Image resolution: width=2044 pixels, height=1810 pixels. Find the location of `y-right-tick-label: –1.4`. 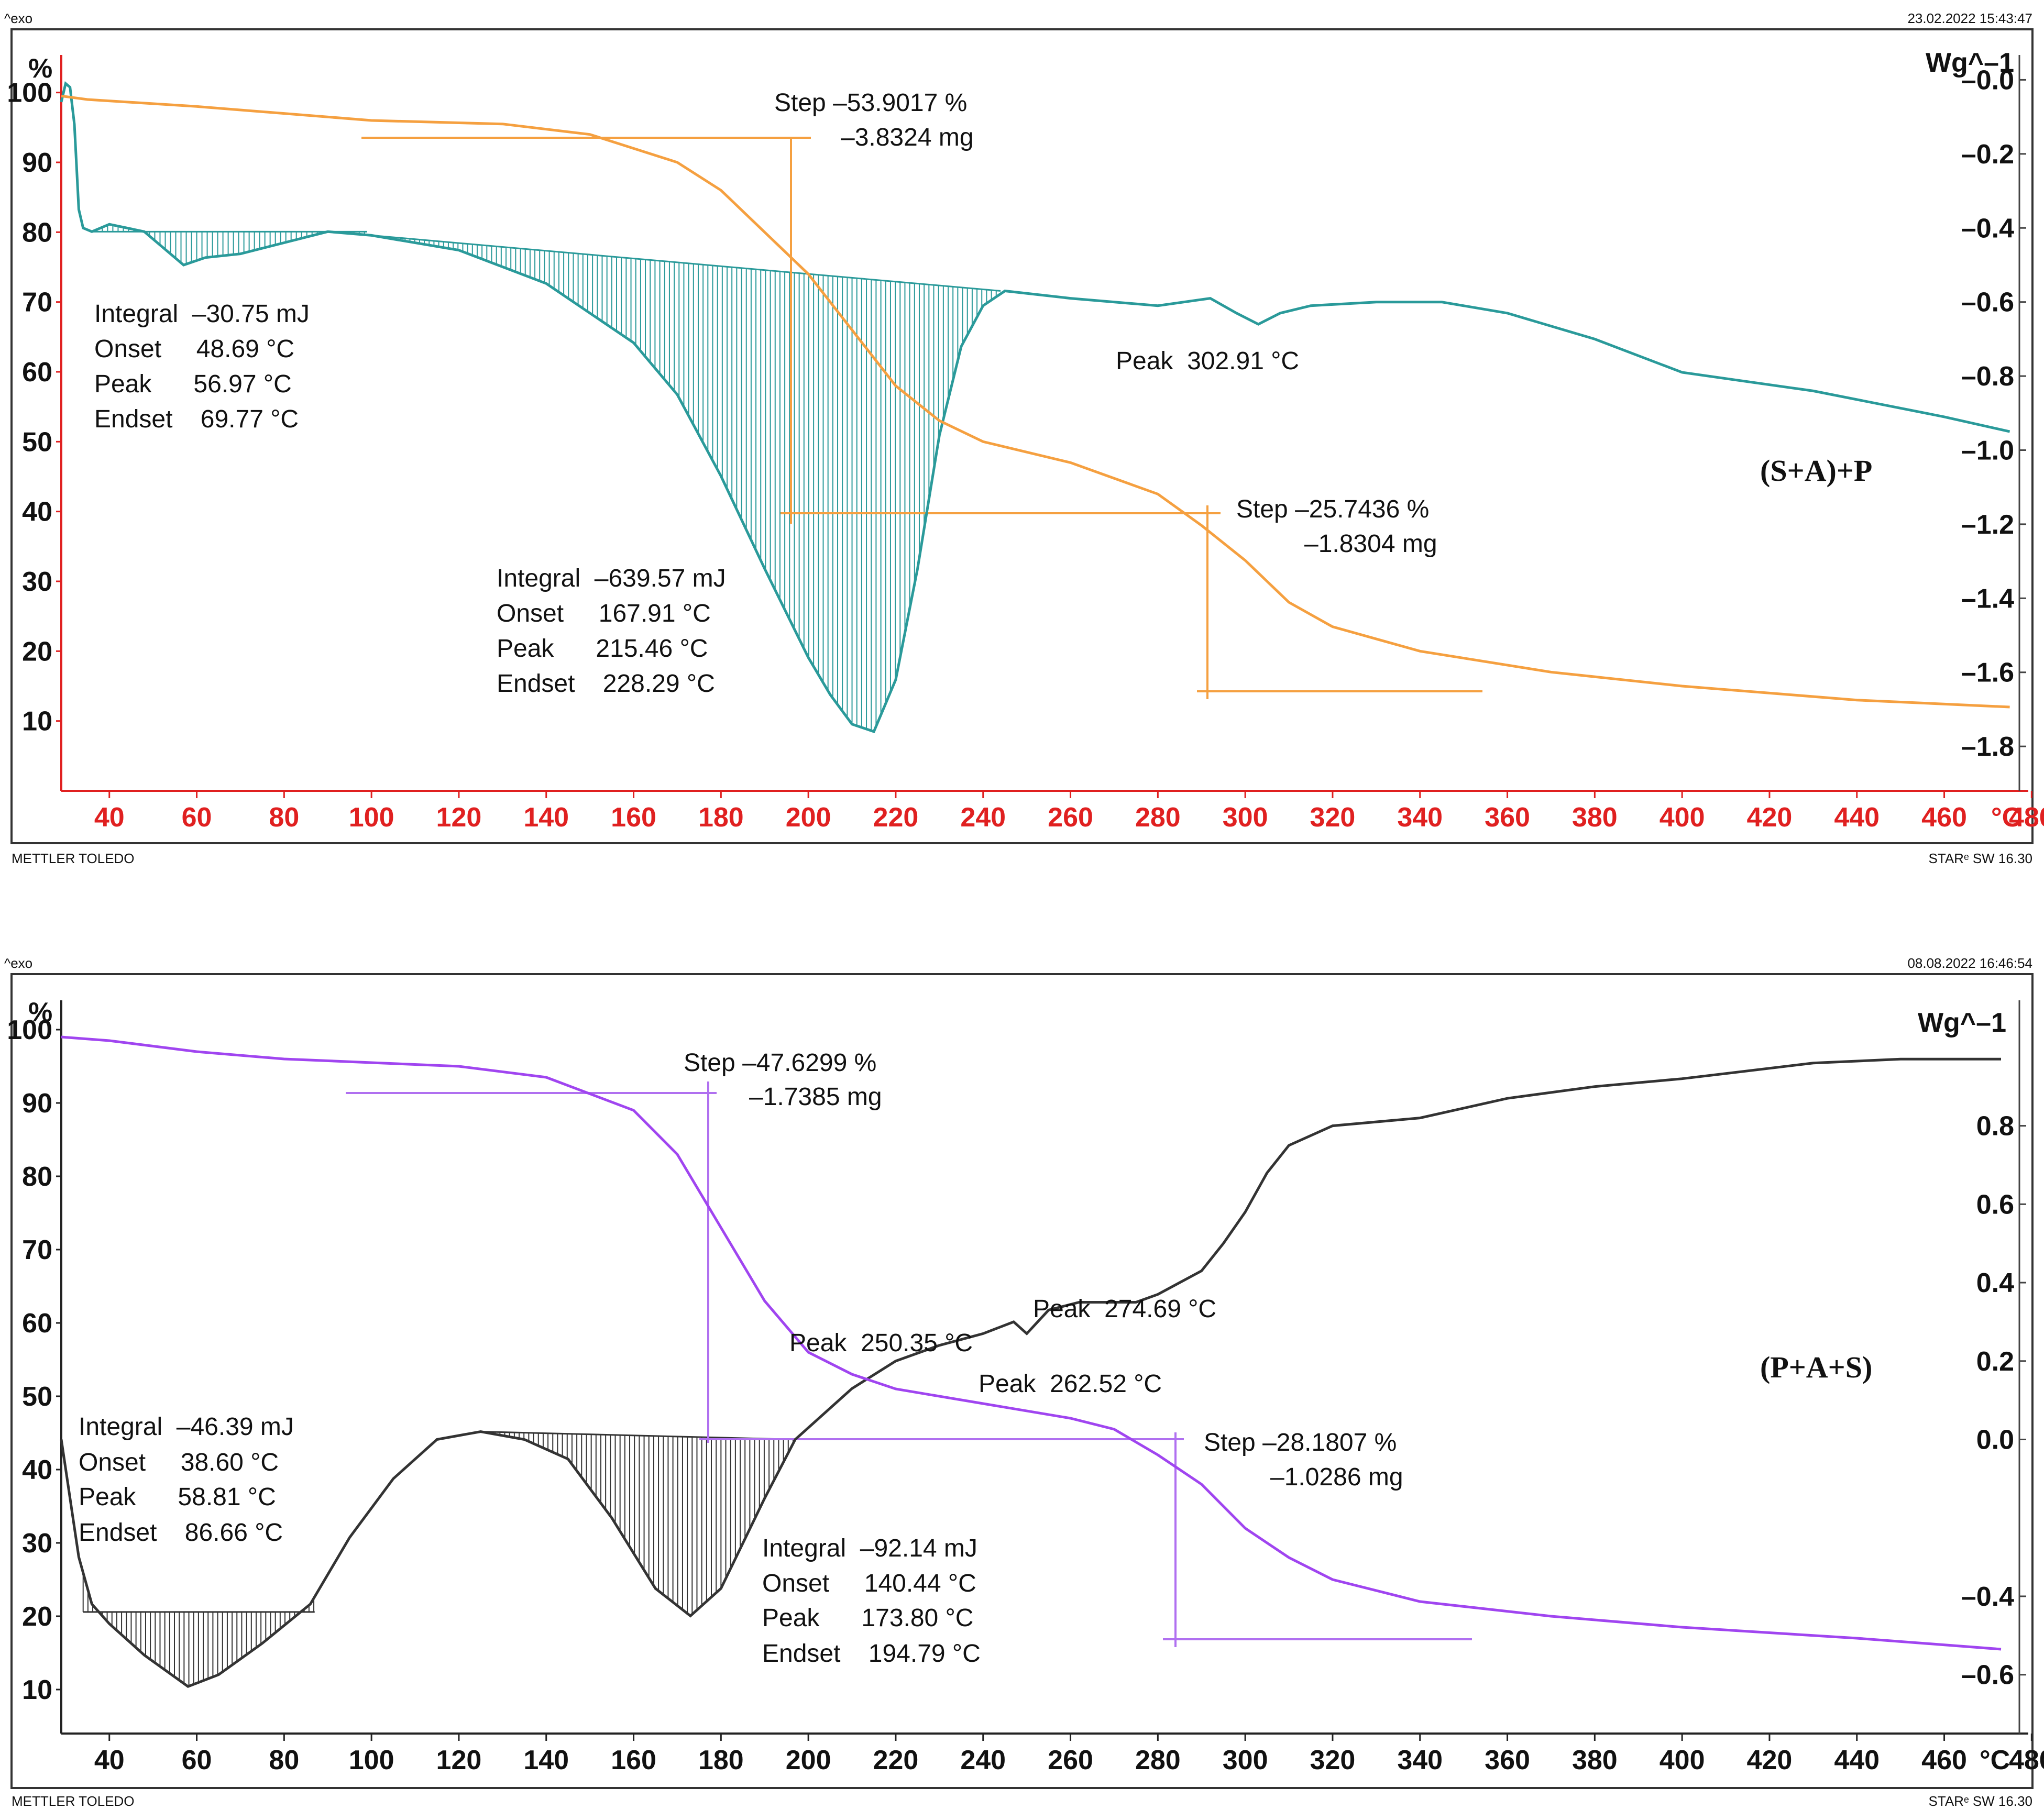

y-right-tick-label: –1.4 is located at coordinates (1987, 598).